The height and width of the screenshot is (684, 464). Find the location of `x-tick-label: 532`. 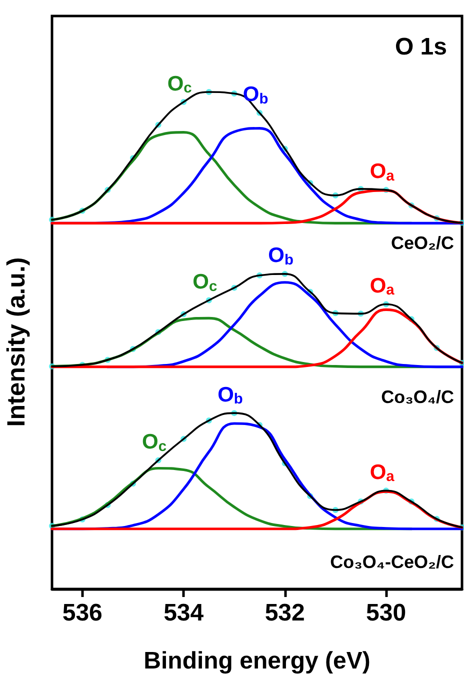

x-tick-label: 532 is located at coordinates (284, 613).